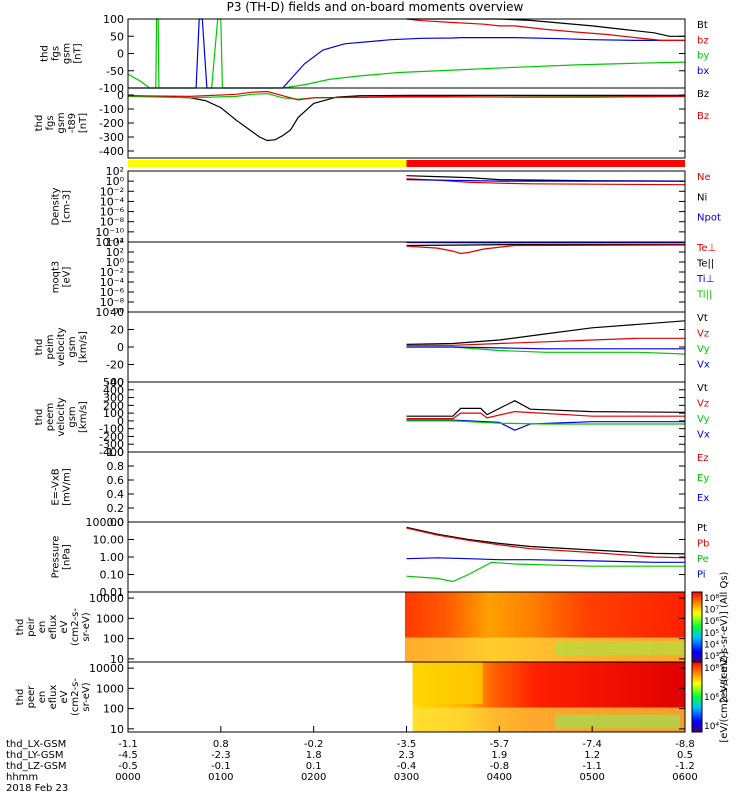 The height and width of the screenshot is (800, 750). What do you see at coordinates (109, 242) in the screenshot?
I see `density-ytick-label-7: 10⁻¹²` at bounding box center [109, 242].